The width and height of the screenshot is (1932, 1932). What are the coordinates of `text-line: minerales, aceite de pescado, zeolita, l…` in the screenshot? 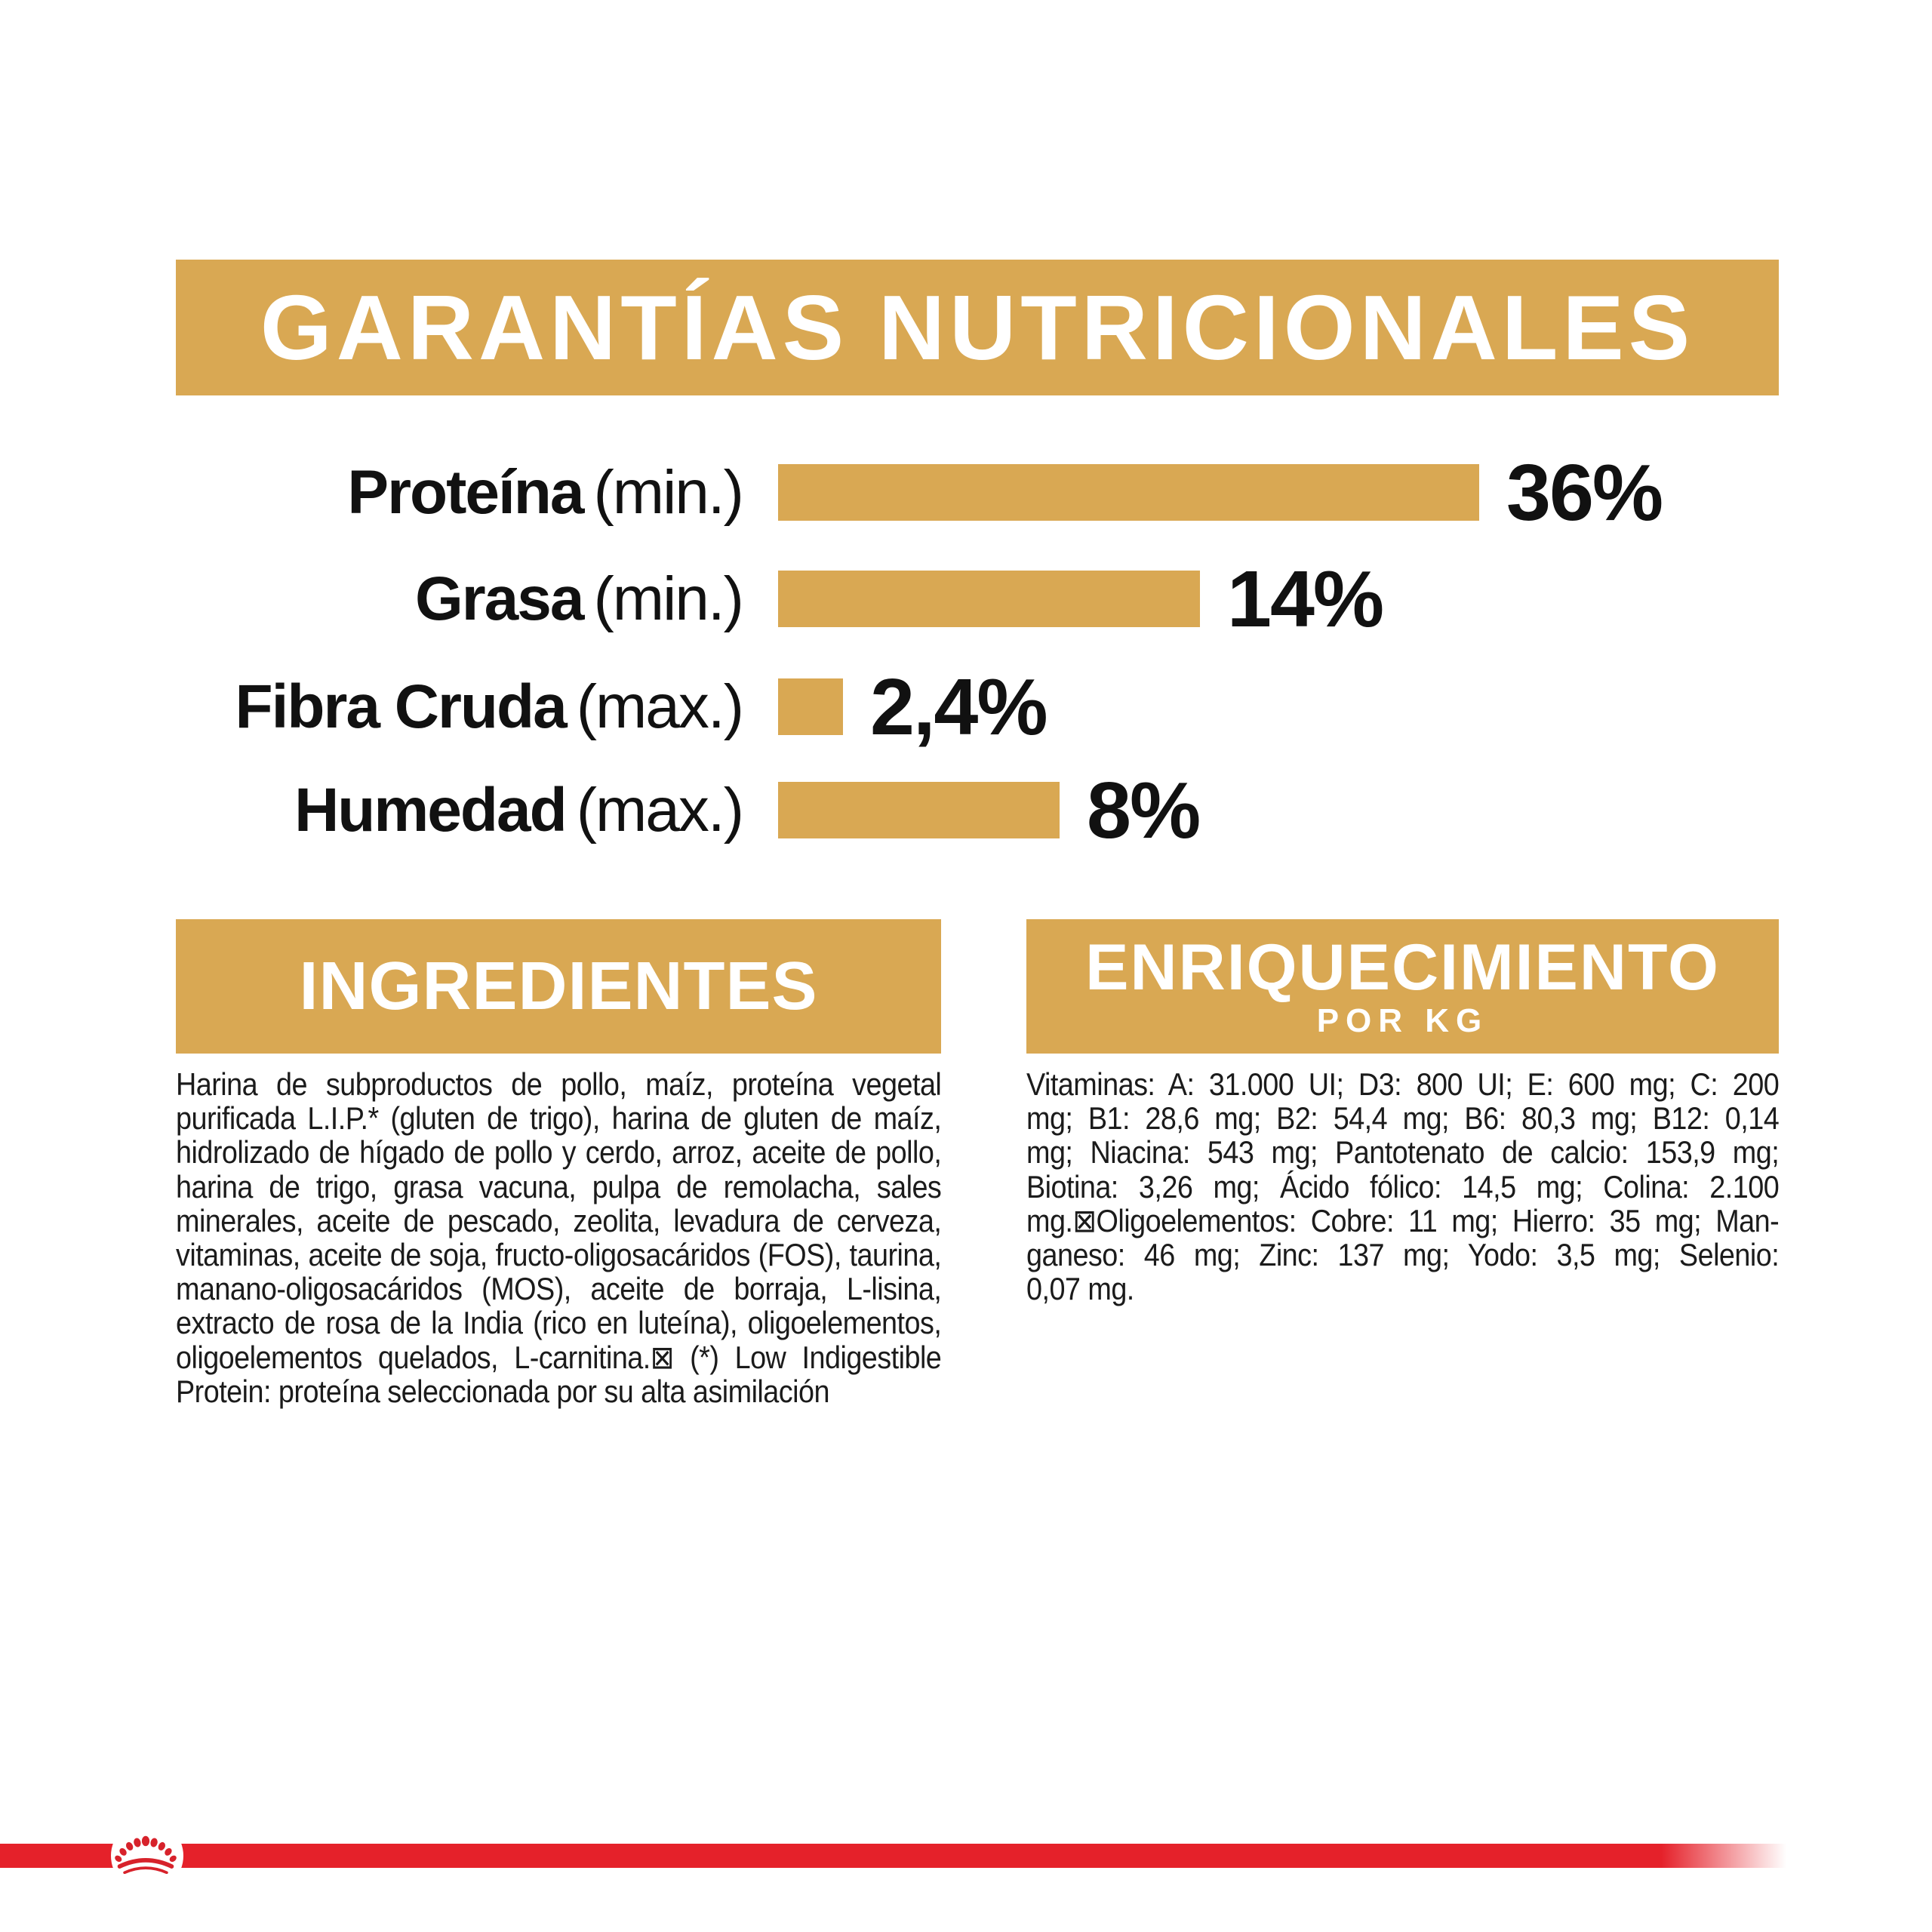 It's located at (559, 1220).